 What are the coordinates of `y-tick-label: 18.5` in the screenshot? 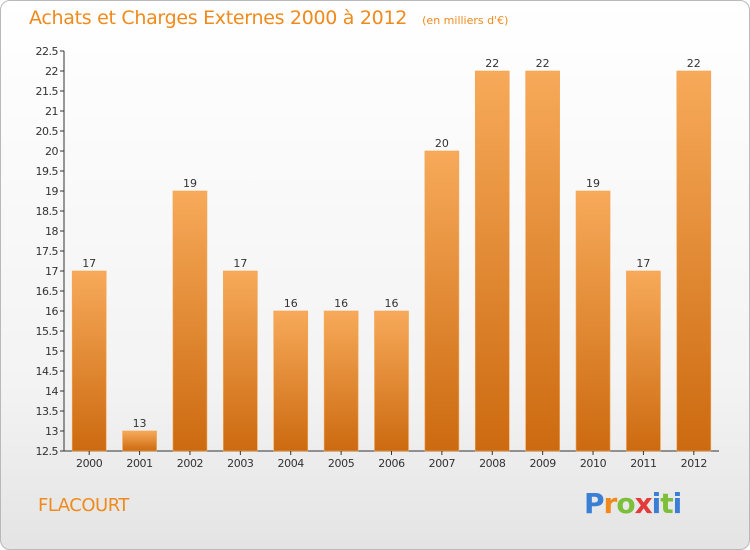 It's located at (47, 211).